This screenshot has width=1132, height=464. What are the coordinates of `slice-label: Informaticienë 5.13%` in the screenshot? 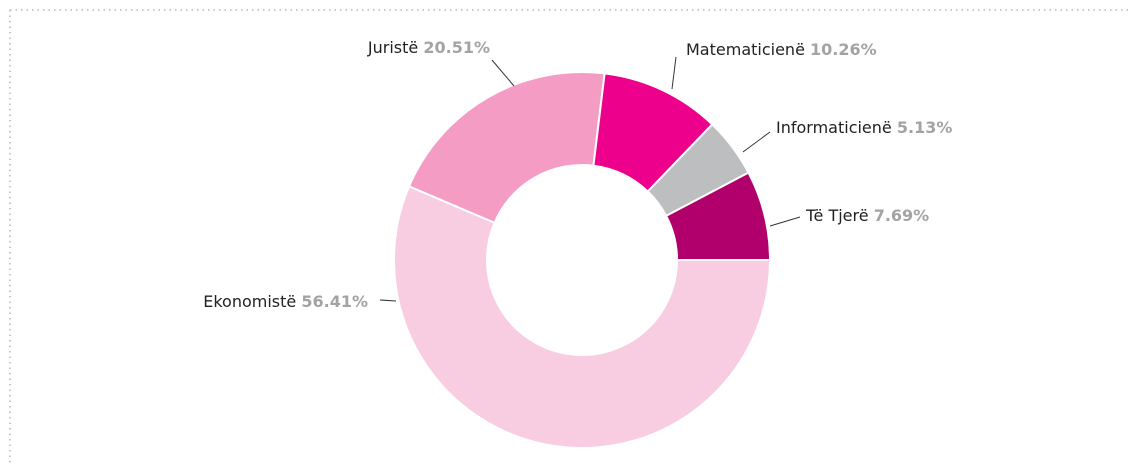 It's located at (864, 127).